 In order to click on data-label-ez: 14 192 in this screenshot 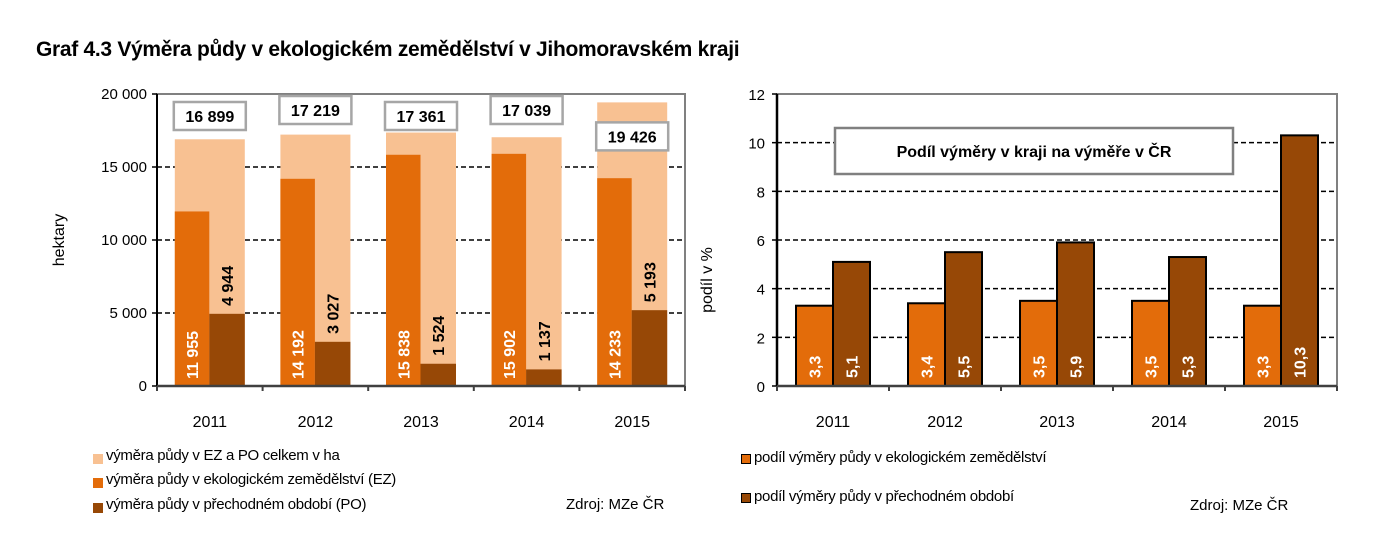, I will do `click(299, 354)`.